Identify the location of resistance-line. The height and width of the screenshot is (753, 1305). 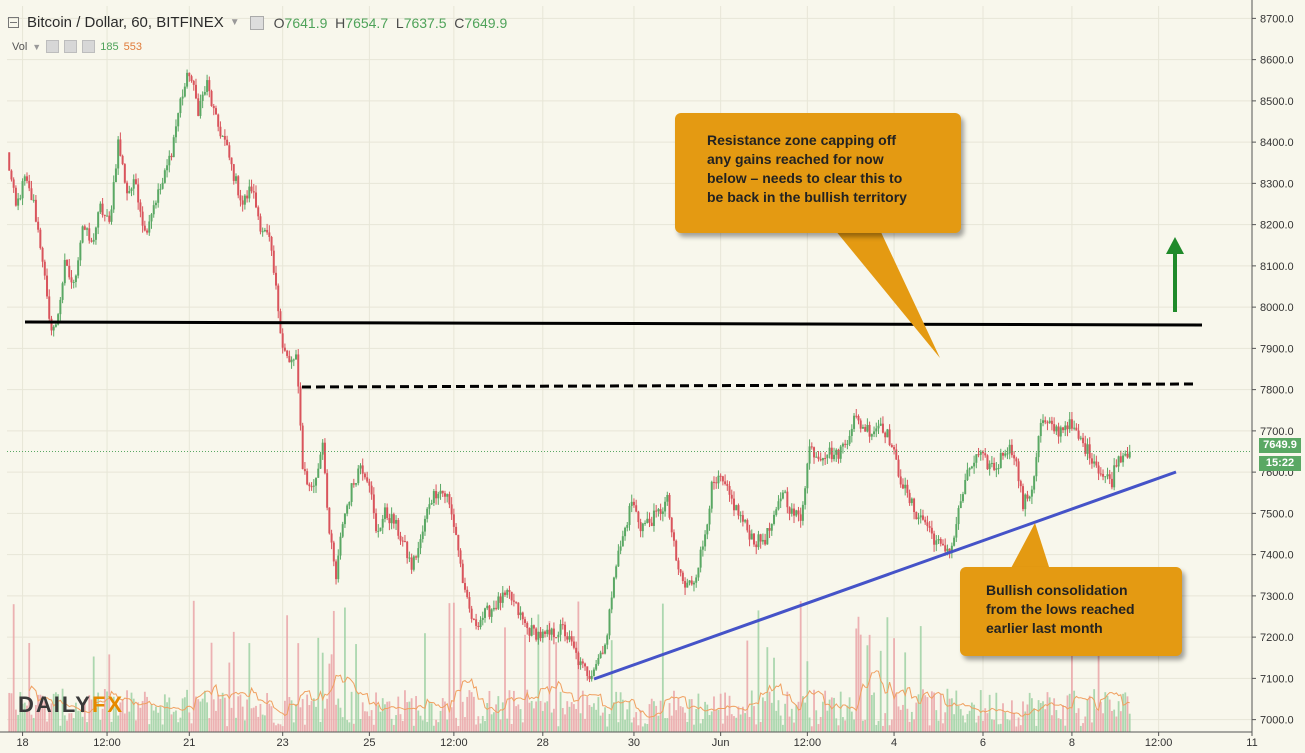
(613, 323).